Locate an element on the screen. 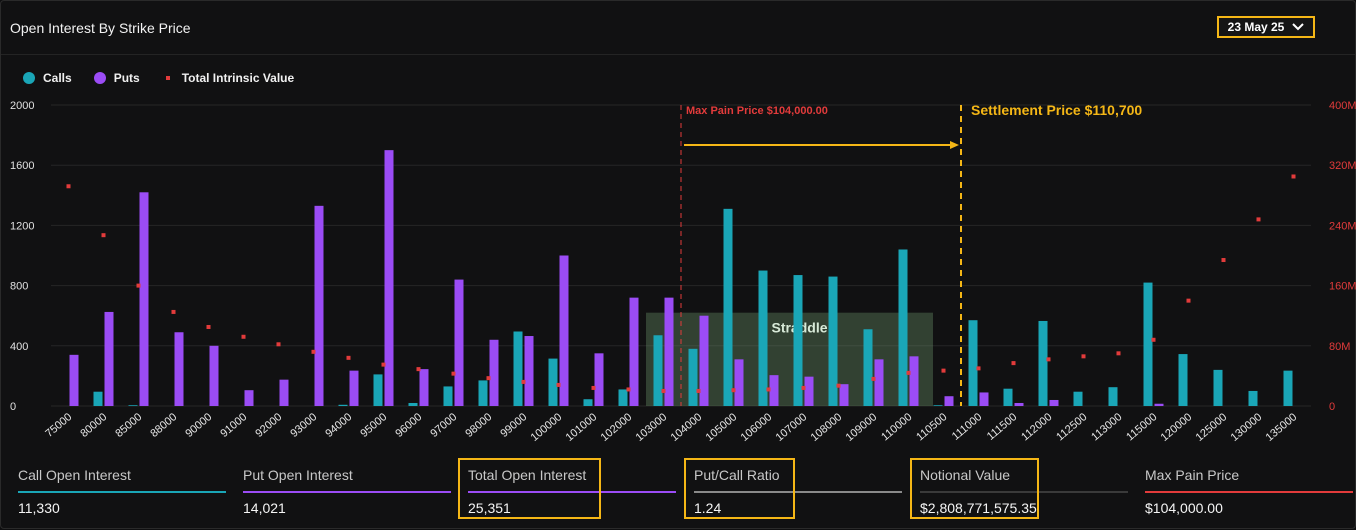 The width and height of the screenshot is (1356, 530). x-tick-label: 135000 is located at coordinates (1282, 427).